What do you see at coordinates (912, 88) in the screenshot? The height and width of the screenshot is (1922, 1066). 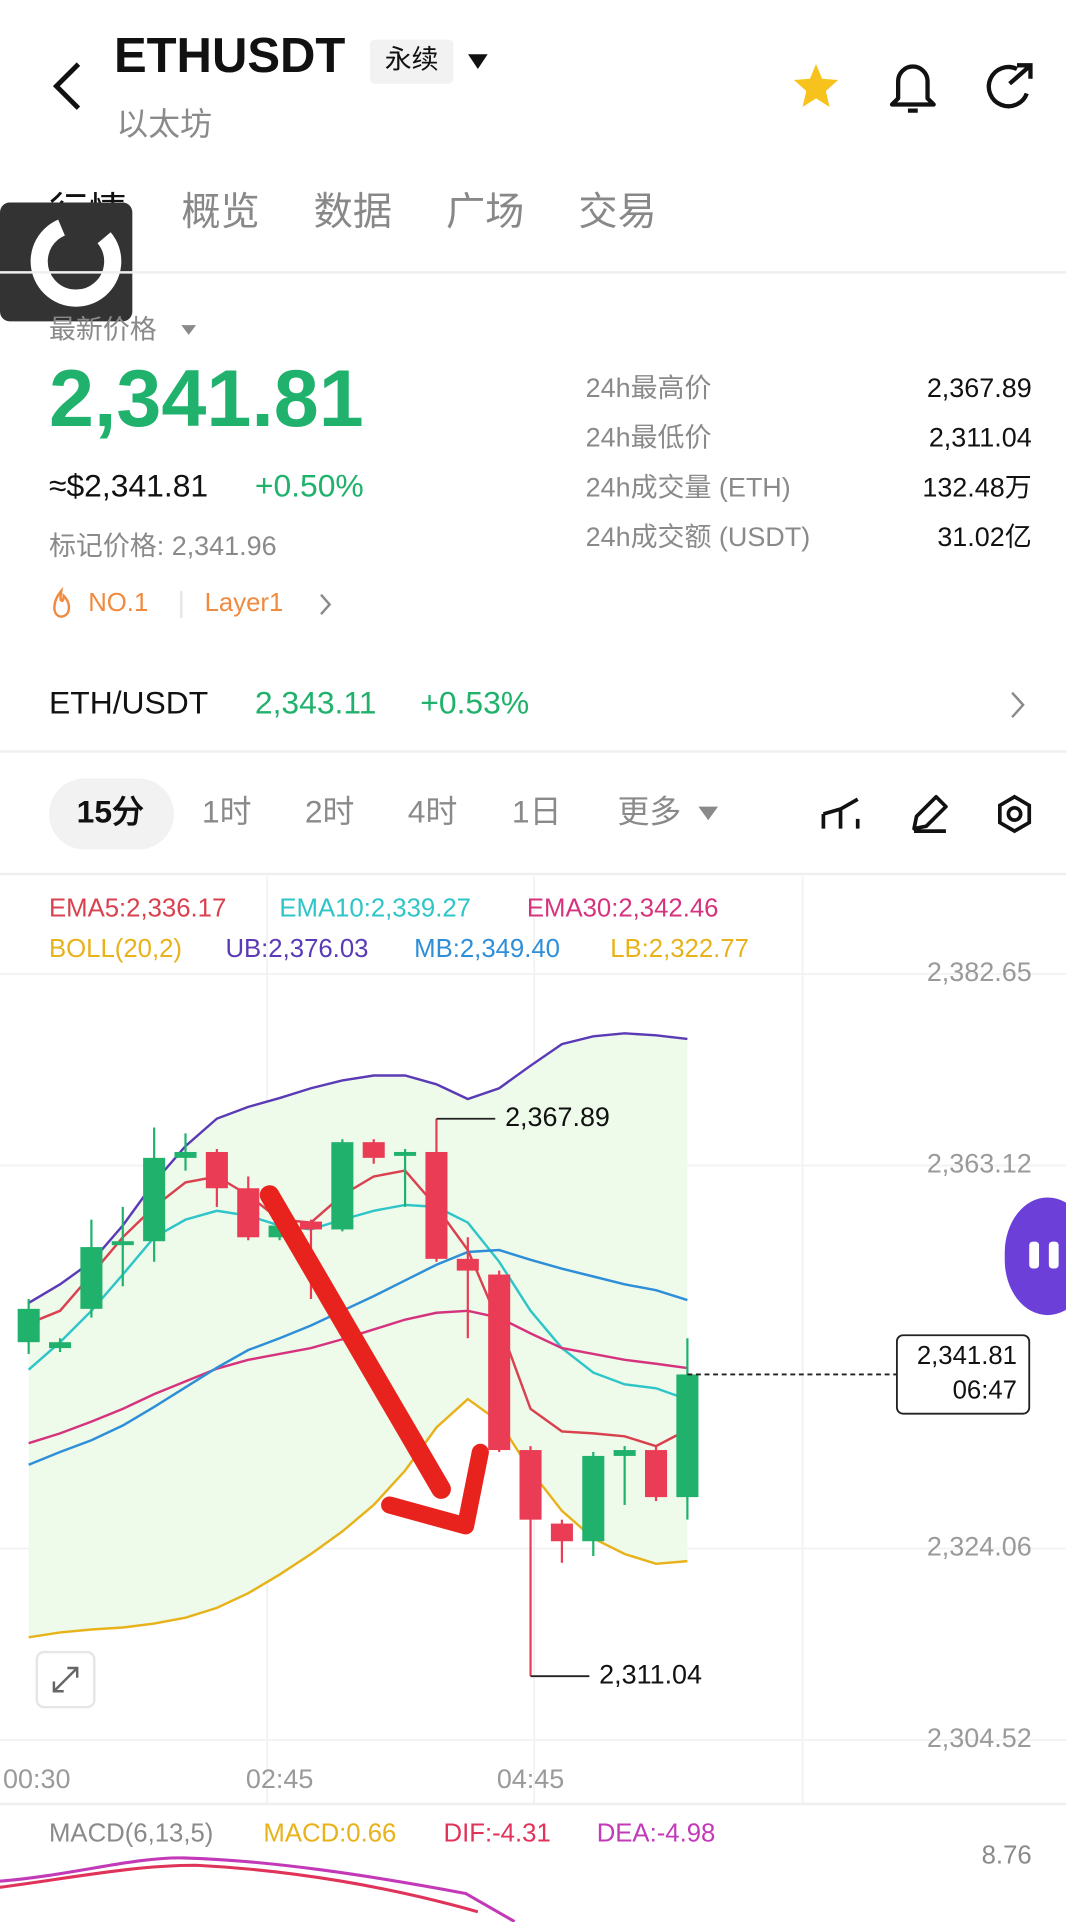 I see `alert-bell` at bounding box center [912, 88].